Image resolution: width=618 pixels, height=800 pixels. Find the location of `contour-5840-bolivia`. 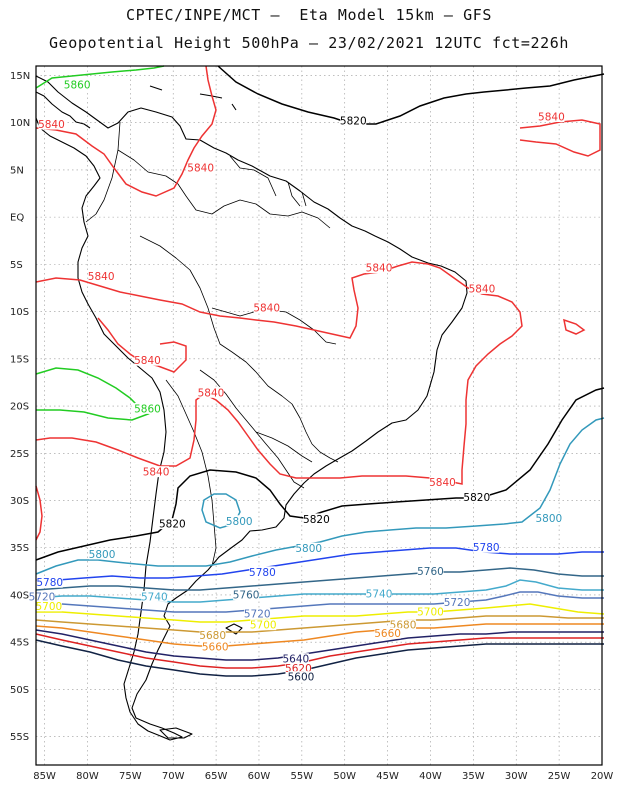

contour-5840-bolivia is located at coordinates (142, 345).